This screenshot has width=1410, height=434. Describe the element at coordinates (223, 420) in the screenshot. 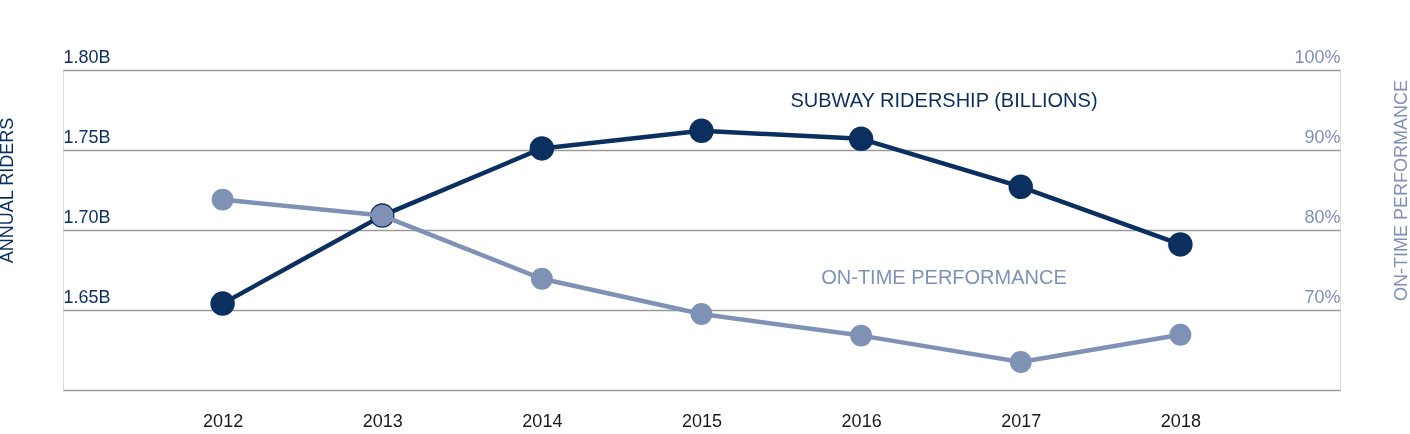

I see `x-tick-label: 2012` at that location.